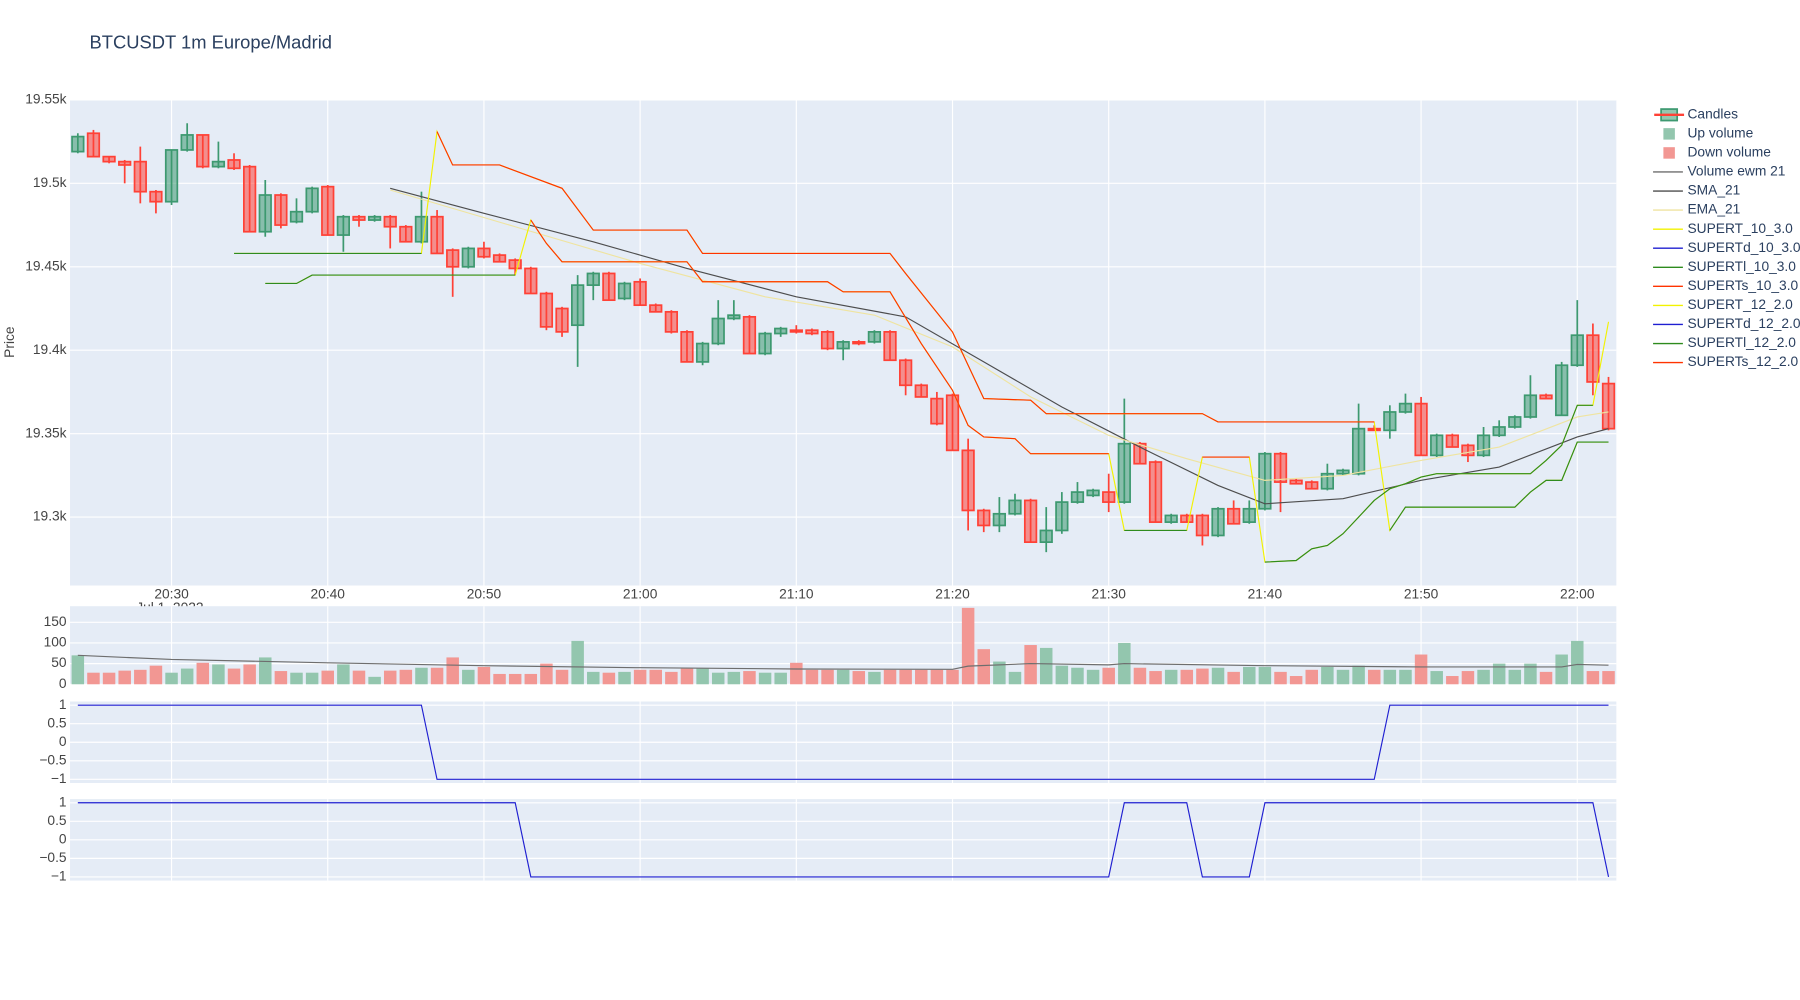  I want to click on legend-item: SUPERT_10_3.0, so click(1723, 228).